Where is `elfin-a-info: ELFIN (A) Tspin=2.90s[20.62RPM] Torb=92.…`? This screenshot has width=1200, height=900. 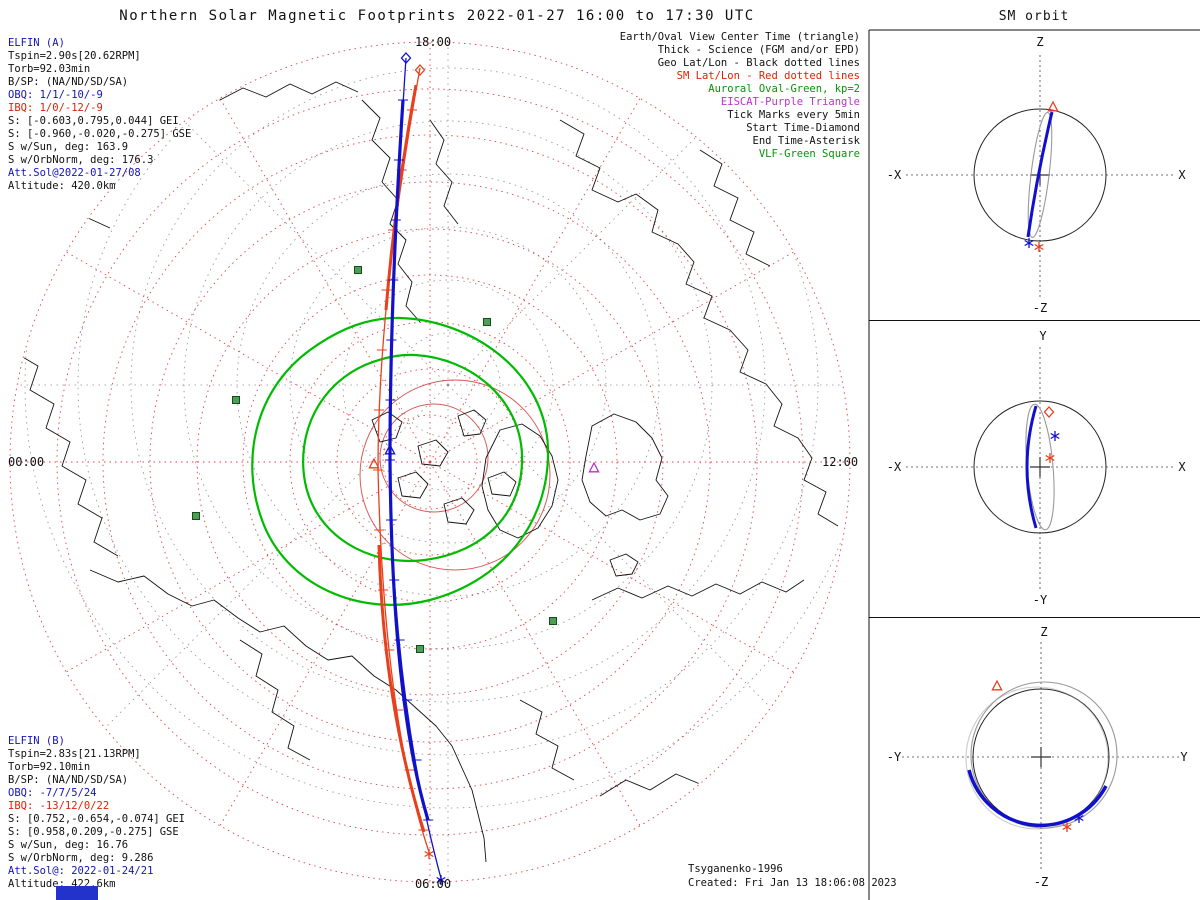 elfin-a-info: ELFIN (A) Tspin=2.90s[20.62RPM] Torb=92.… is located at coordinates (99, 114).